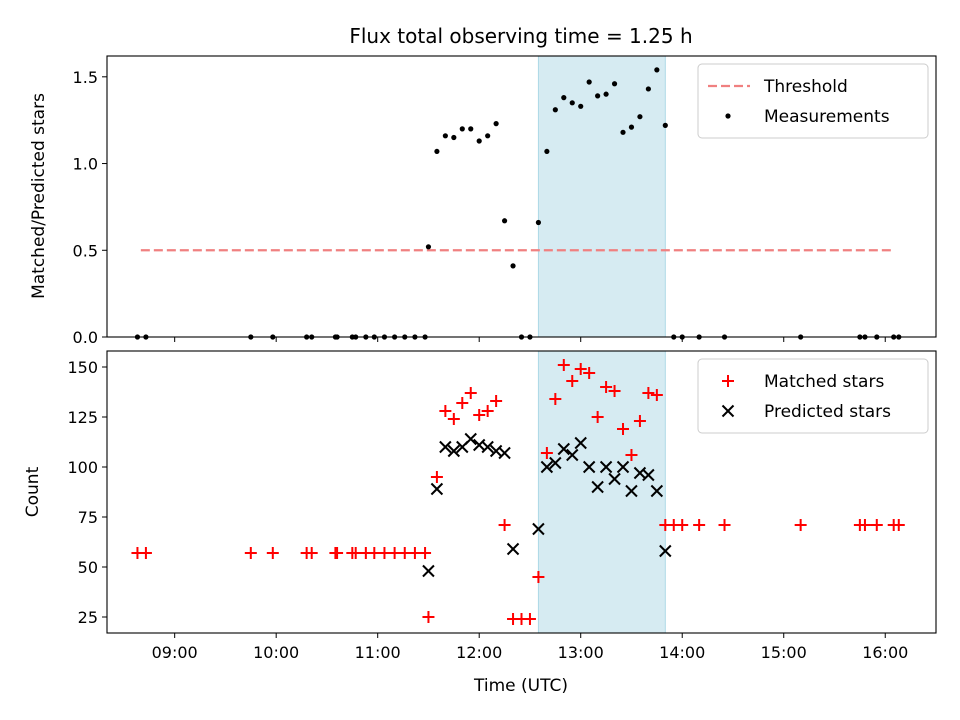  I want to click on x-tick-label: 12:00, so click(479, 652).